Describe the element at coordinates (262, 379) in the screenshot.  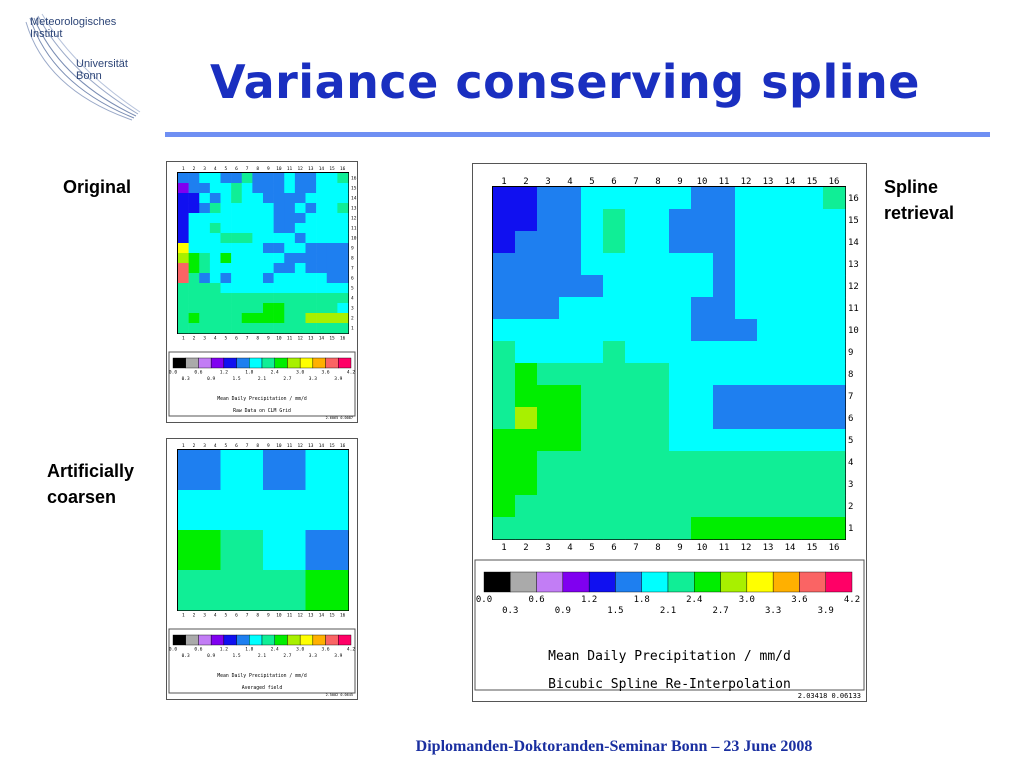
I see `legend-boundary-label: 2.1` at that location.